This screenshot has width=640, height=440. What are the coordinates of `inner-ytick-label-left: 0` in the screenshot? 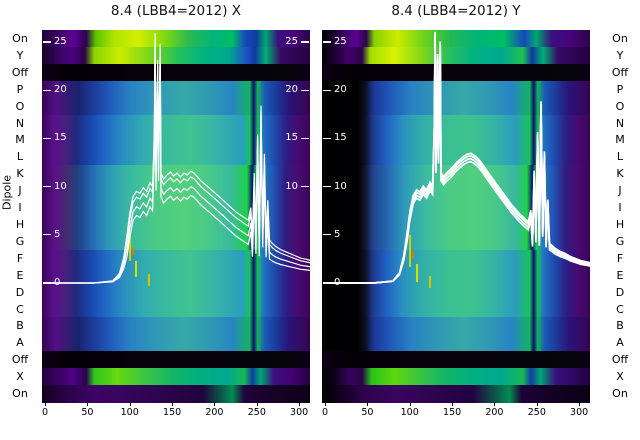 It's located at (337, 282).